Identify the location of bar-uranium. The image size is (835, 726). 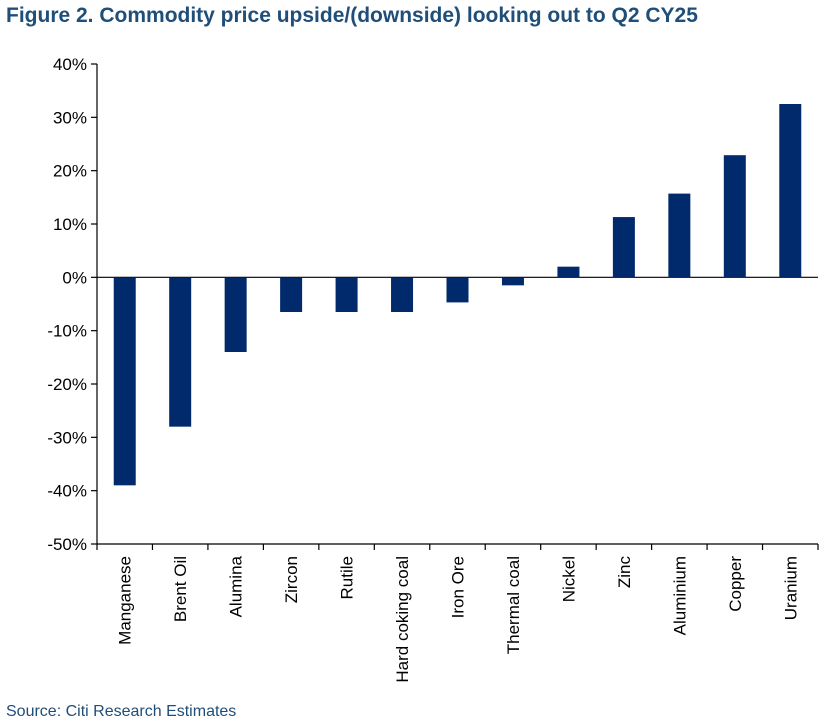
(790, 191).